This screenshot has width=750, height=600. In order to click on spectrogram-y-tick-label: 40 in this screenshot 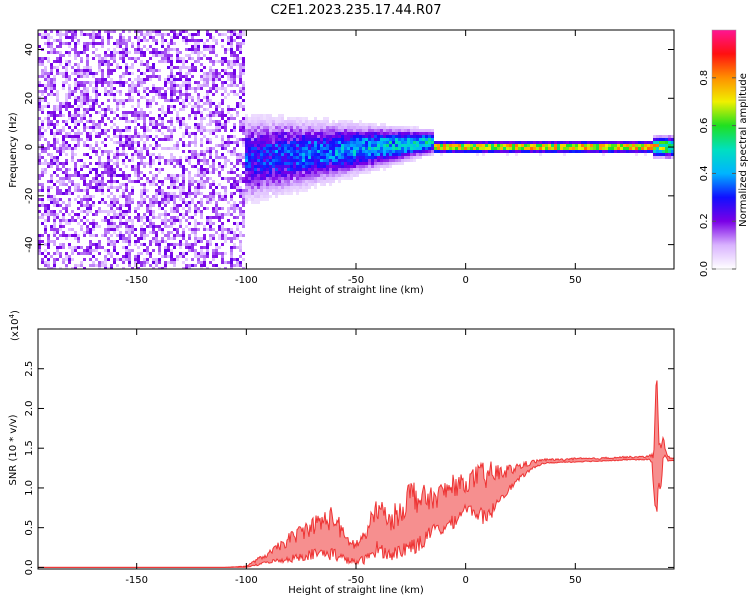, I will do `click(29, 49)`.